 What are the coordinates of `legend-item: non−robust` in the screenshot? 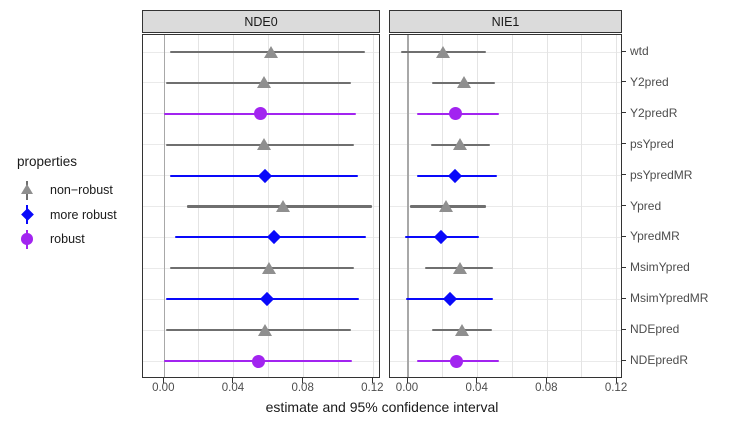 It's located at (63, 190).